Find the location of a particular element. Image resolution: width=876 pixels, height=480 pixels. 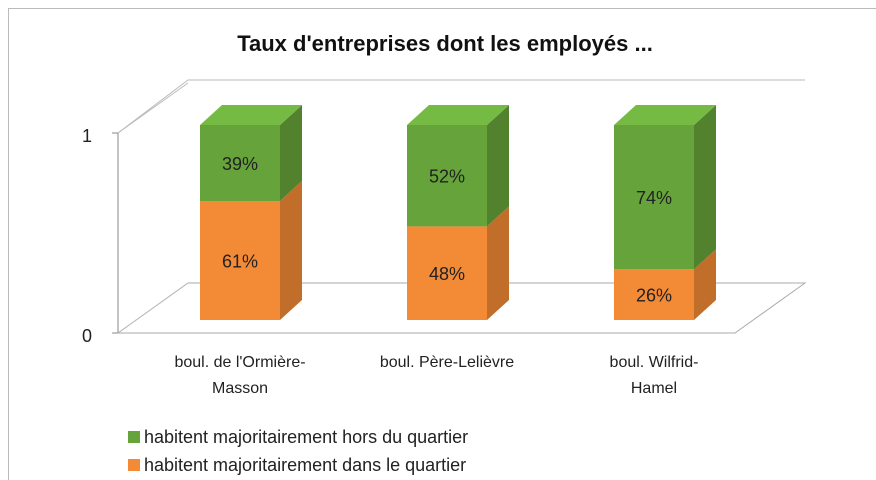

data-label: 48% is located at coordinates (447, 274).